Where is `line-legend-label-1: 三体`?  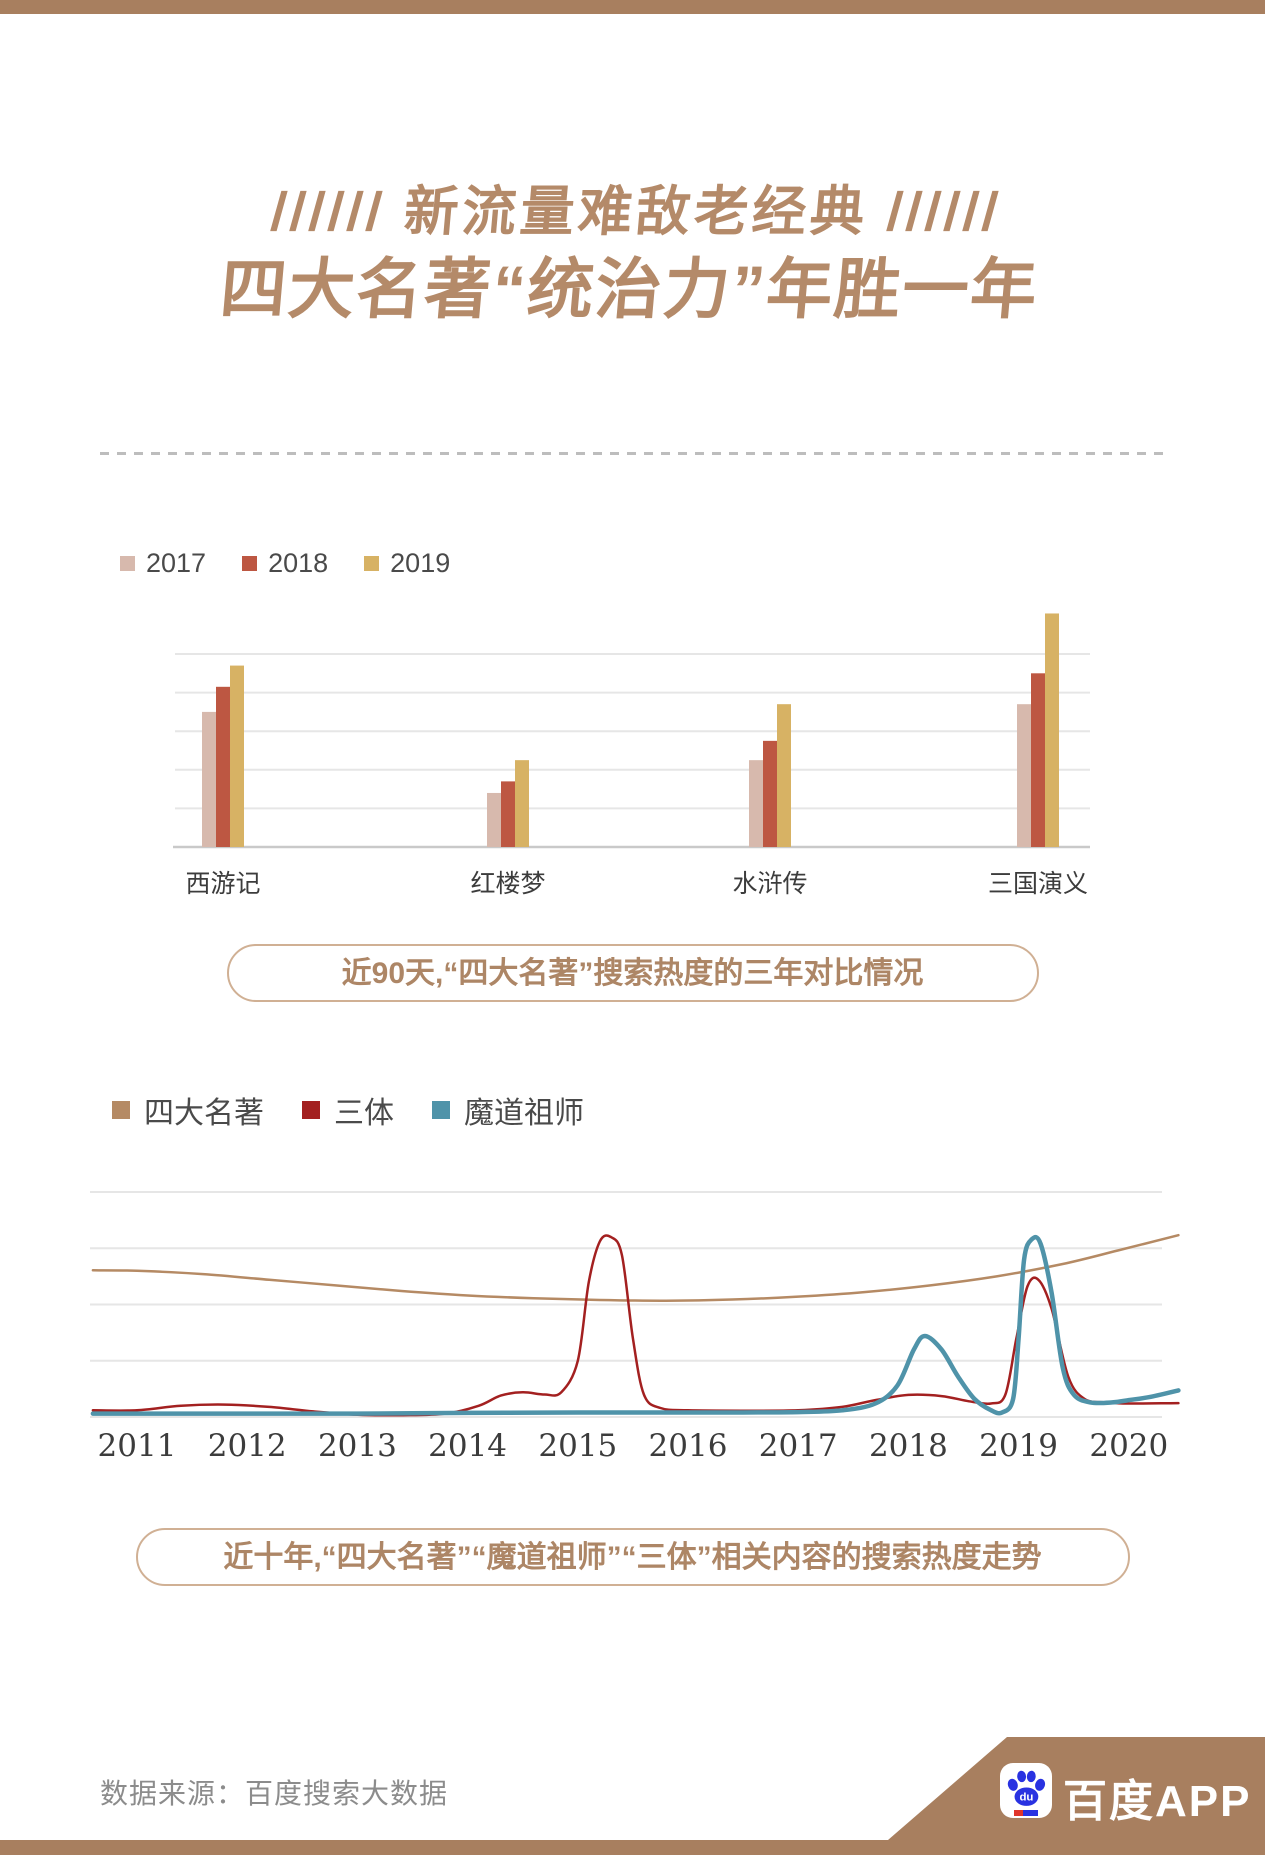
line-legend-label-1: 三体 is located at coordinates (364, 1113).